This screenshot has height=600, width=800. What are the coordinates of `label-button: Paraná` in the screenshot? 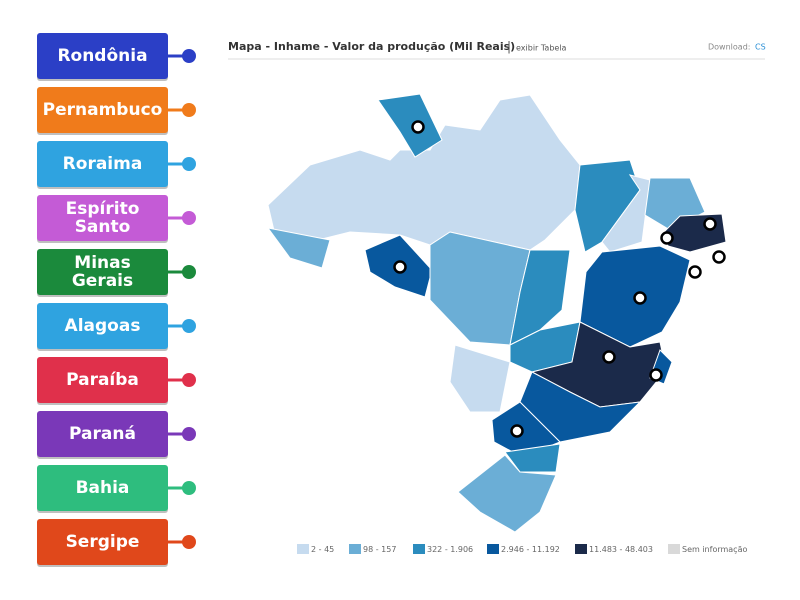 It's located at (102, 434).